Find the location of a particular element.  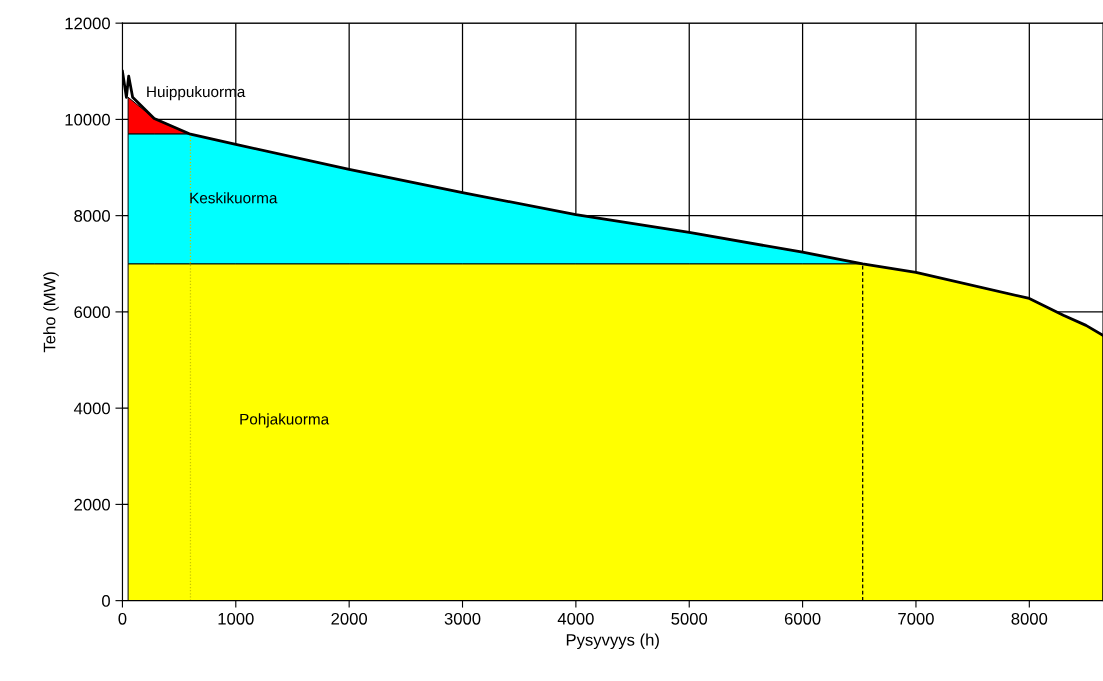

x-tick-label: 7000 is located at coordinates (916, 618).